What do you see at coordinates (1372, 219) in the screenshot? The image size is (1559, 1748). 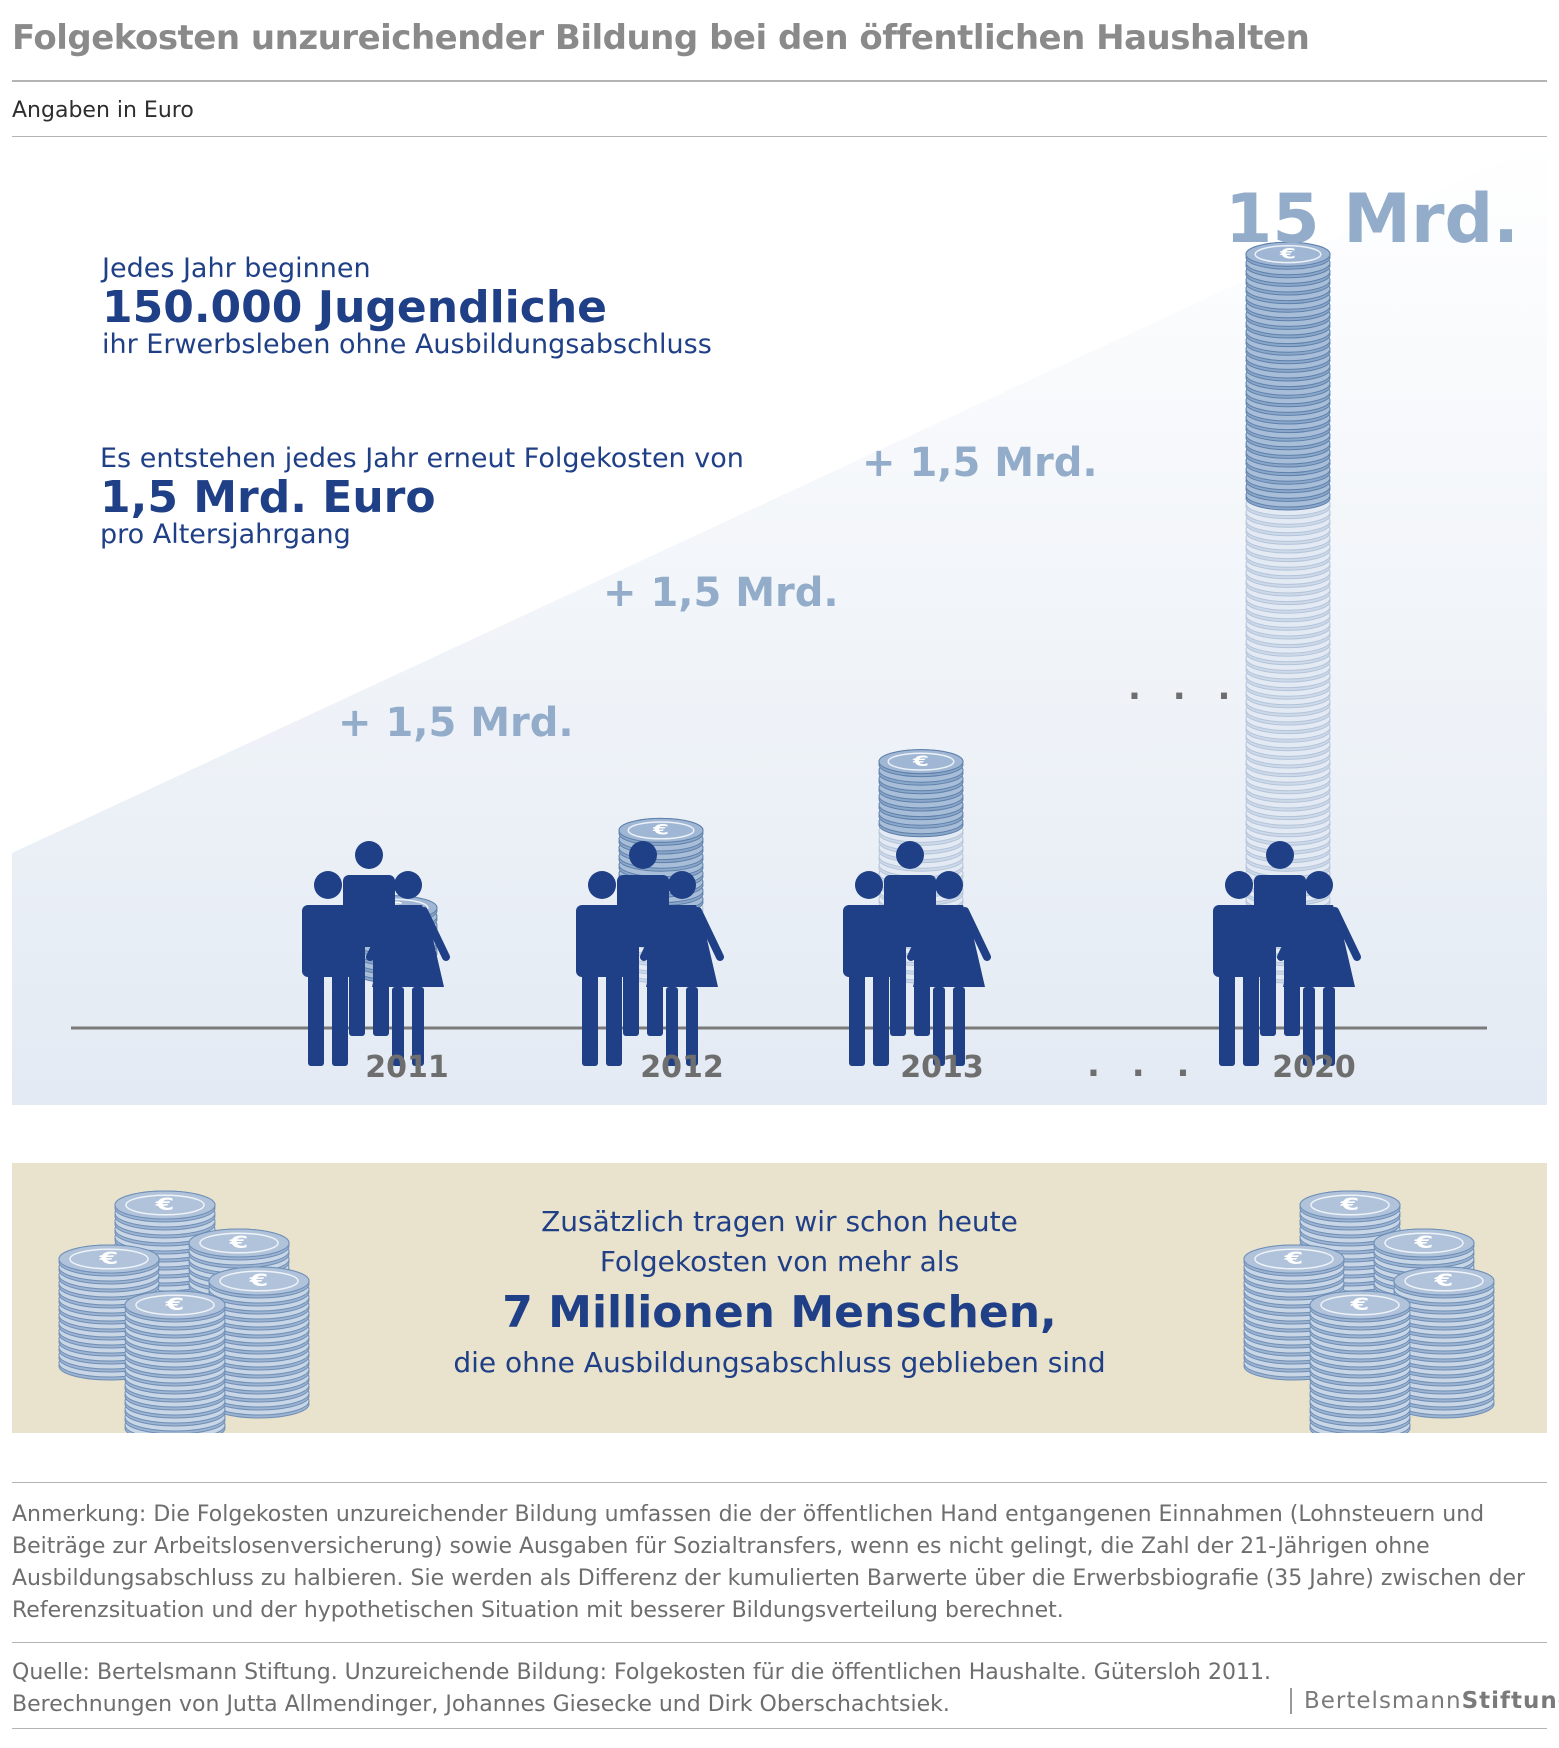 I see `total-label-2020: 15 Mrd.` at bounding box center [1372, 219].